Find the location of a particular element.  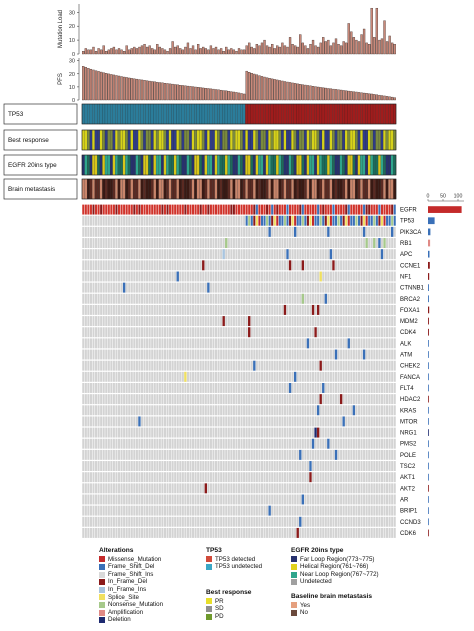

track-label: TP53 is located at coordinates (16, 114).